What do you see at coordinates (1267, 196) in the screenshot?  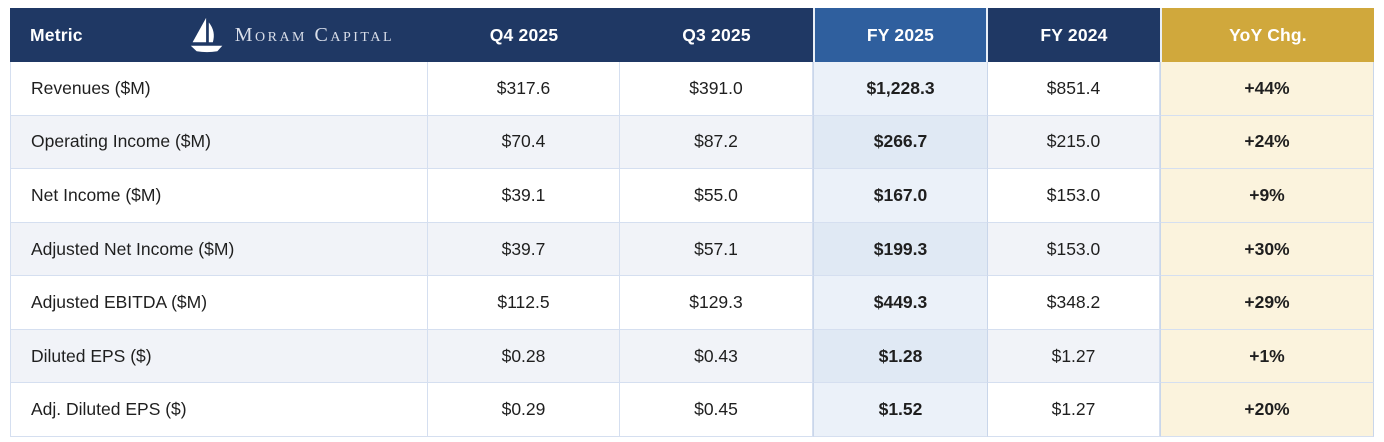 I see `yoy-change-value: +9%` at bounding box center [1267, 196].